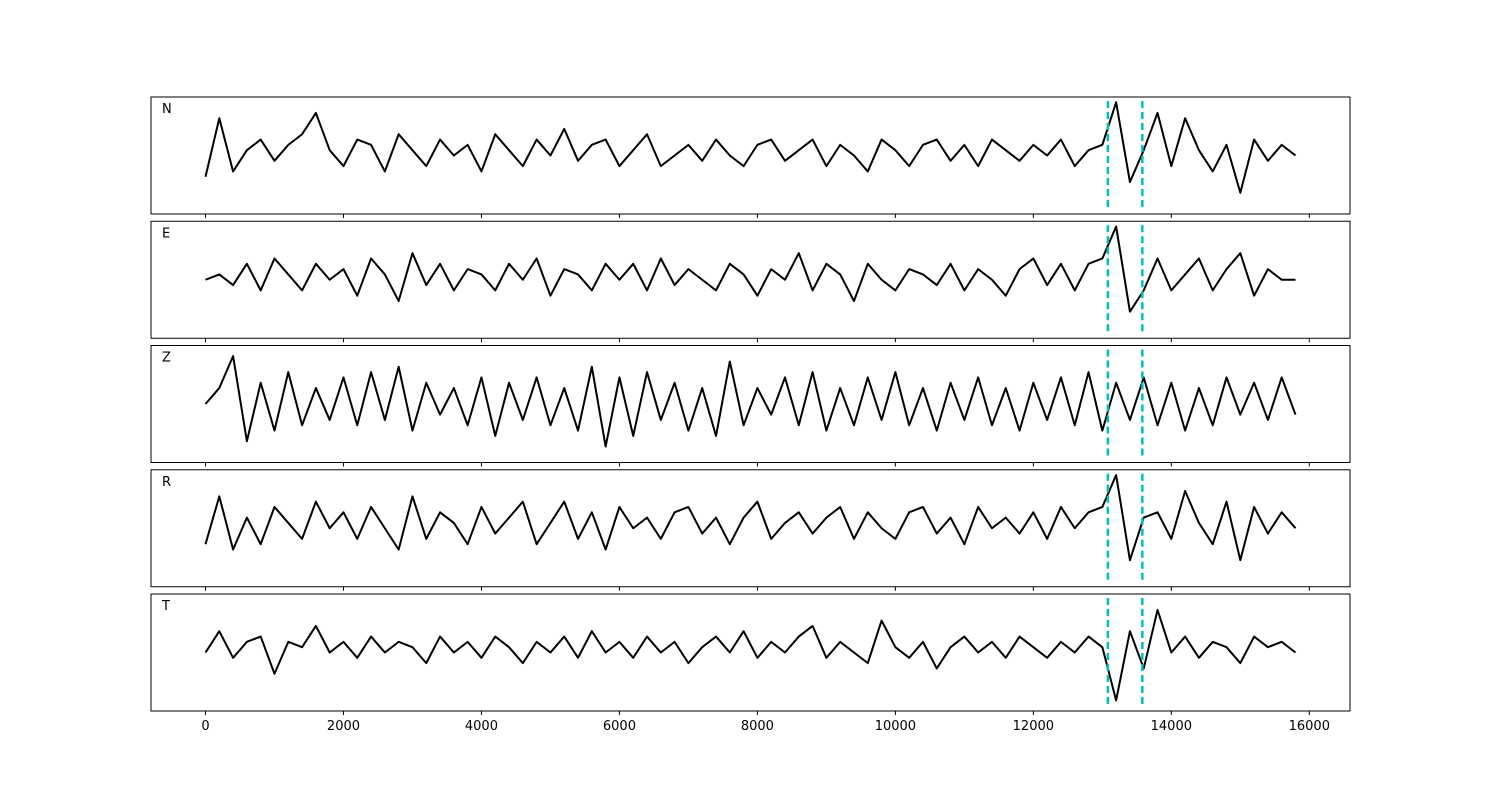  What do you see at coordinates (1309, 726) in the screenshot?
I see `x-tick-label: 16000` at bounding box center [1309, 726].